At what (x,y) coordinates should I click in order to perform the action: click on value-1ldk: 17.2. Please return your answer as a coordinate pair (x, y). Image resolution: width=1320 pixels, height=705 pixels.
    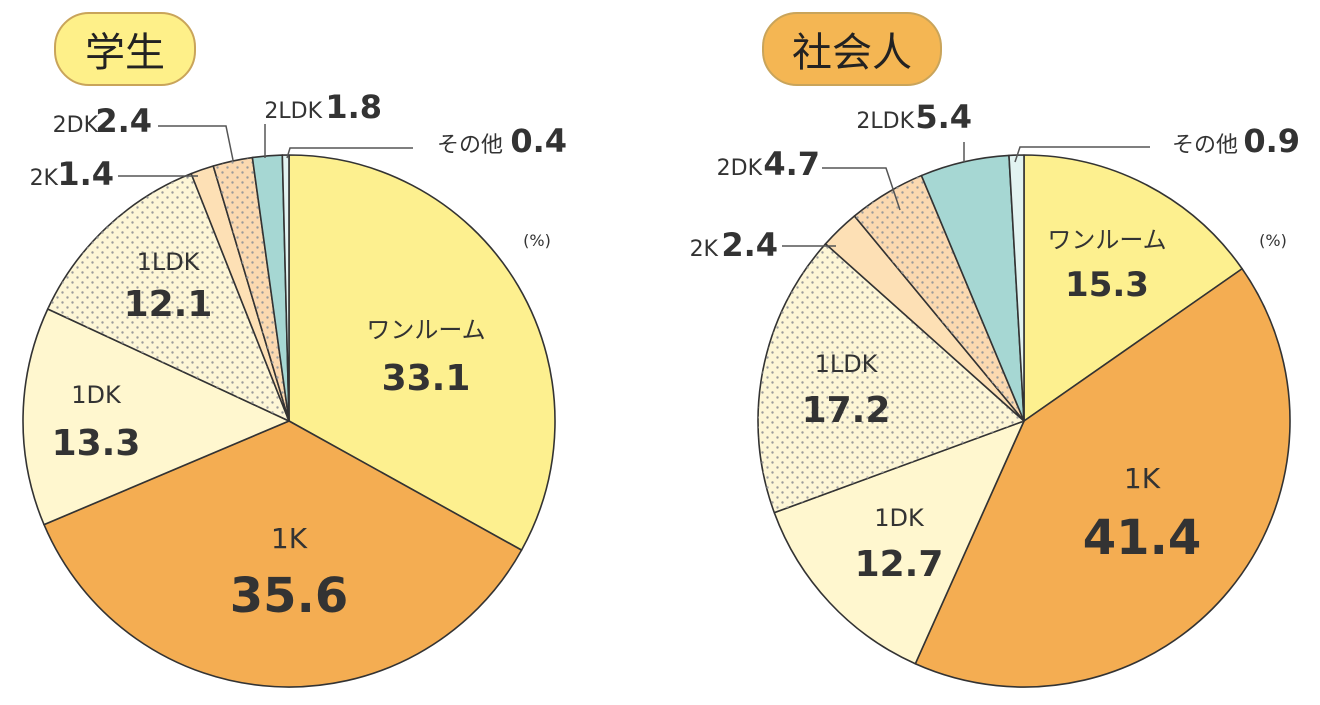
    Looking at the image, I should click on (846, 410).